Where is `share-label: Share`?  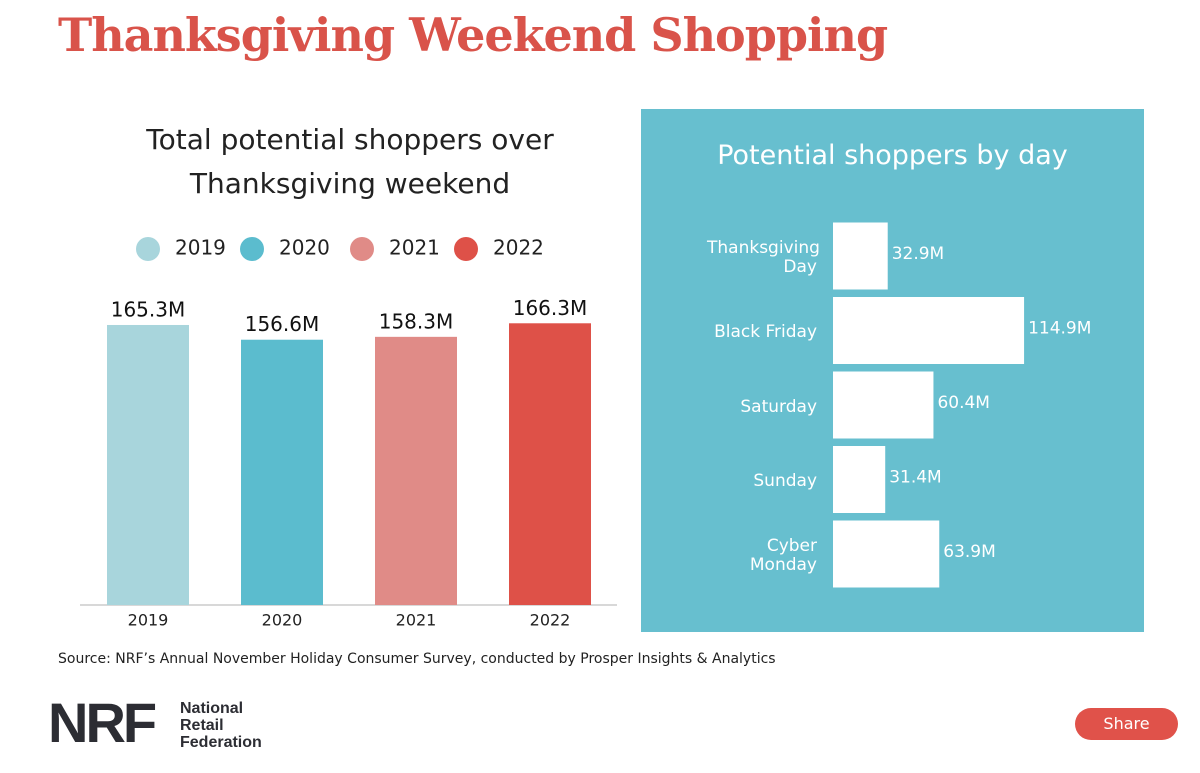 share-label: Share is located at coordinates (1126, 723).